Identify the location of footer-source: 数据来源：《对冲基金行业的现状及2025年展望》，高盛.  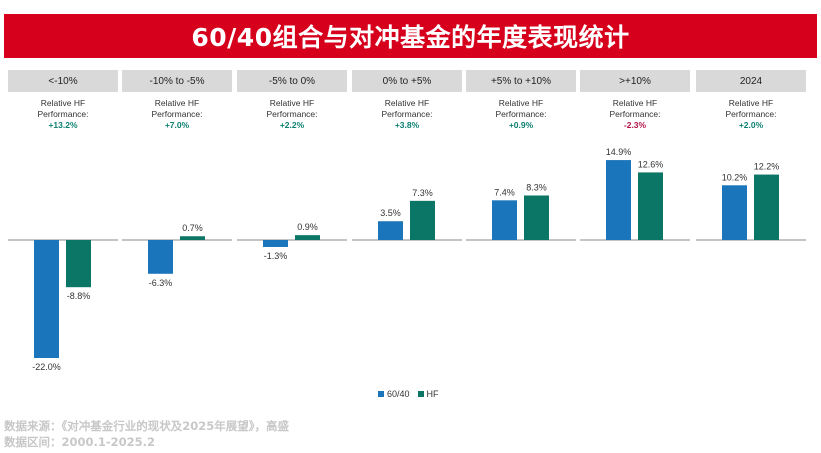
(147, 426).